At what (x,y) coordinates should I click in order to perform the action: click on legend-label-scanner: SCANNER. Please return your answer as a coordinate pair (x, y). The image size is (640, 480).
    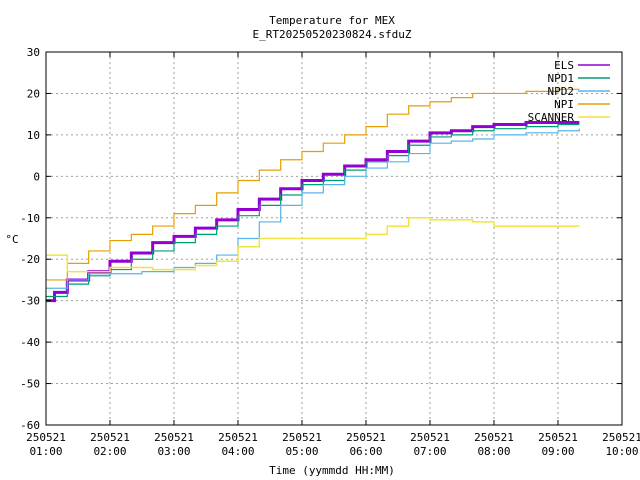
    Looking at the image, I should click on (551, 117).